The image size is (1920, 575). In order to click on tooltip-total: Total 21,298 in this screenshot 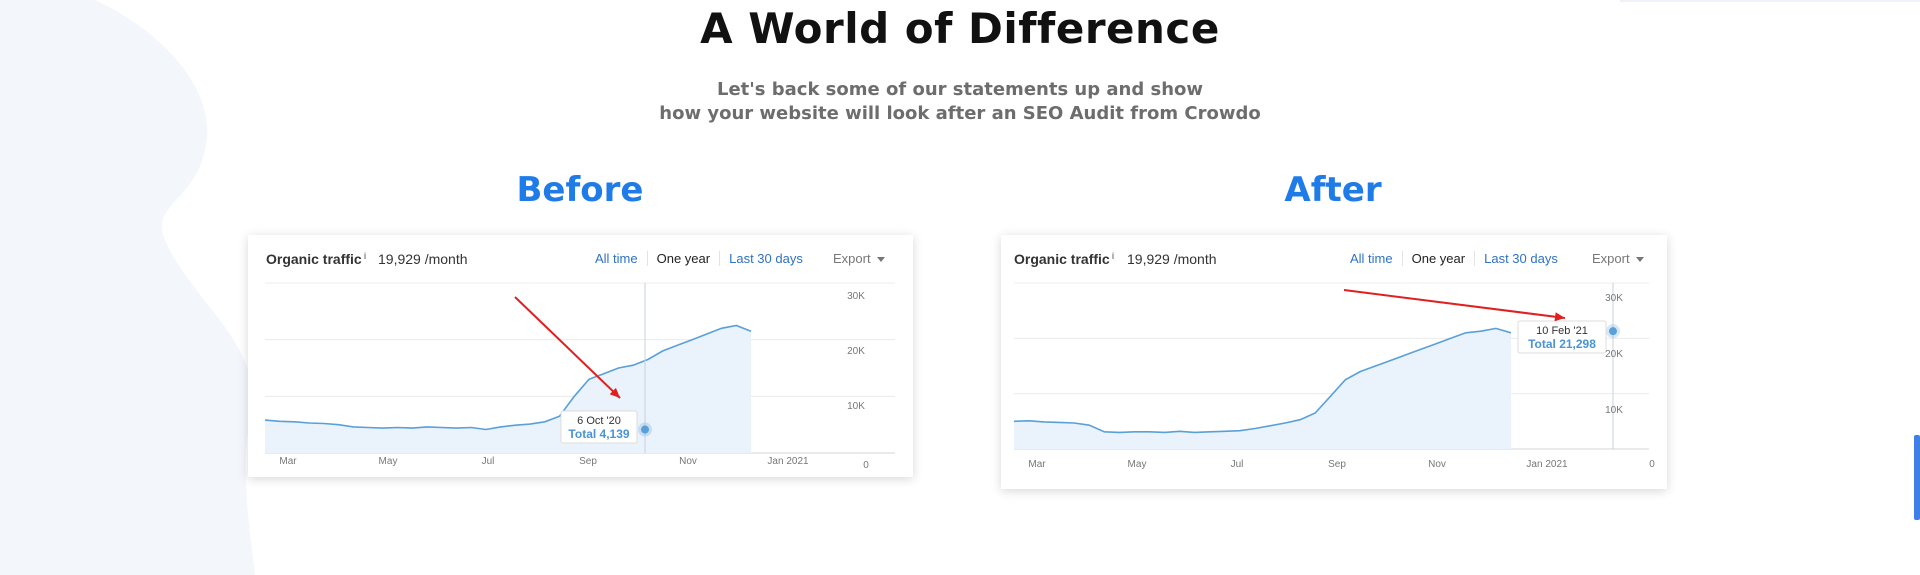, I will do `click(1562, 344)`.